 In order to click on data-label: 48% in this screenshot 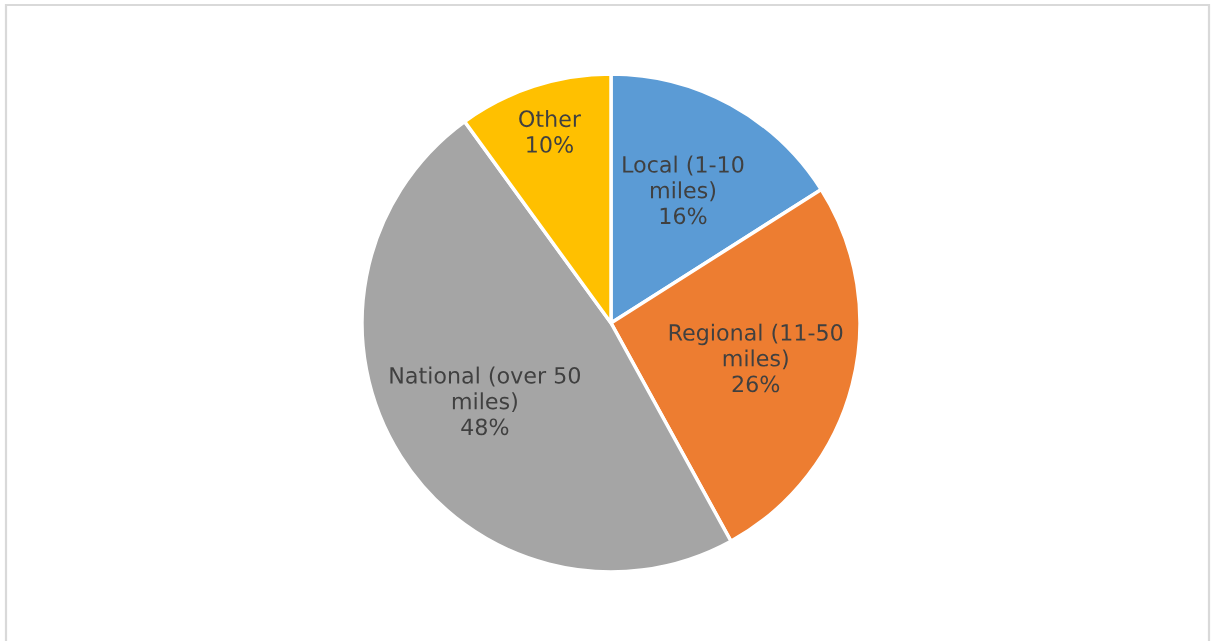, I will do `click(485, 427)`.